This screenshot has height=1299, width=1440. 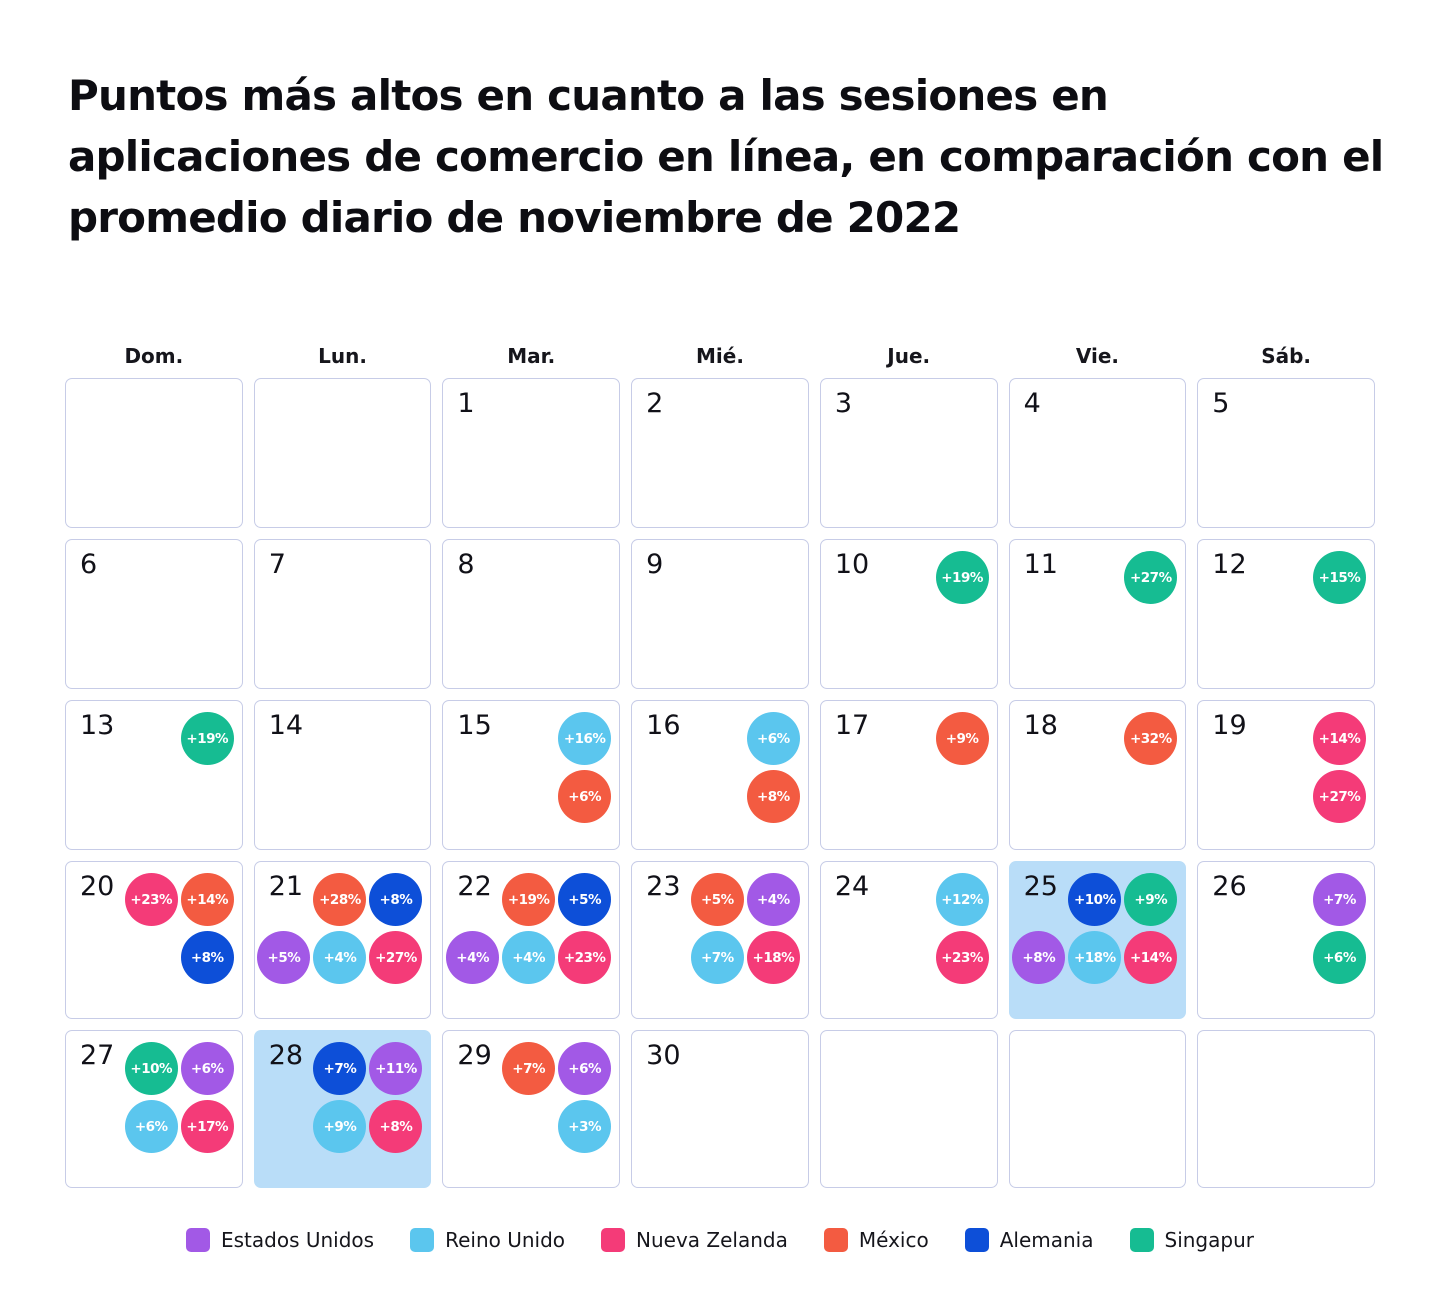 What do you see at coordinates (717, 899) in the screenshot?
I see `badge-mexico: +5%` at bounding box center [717, 899].